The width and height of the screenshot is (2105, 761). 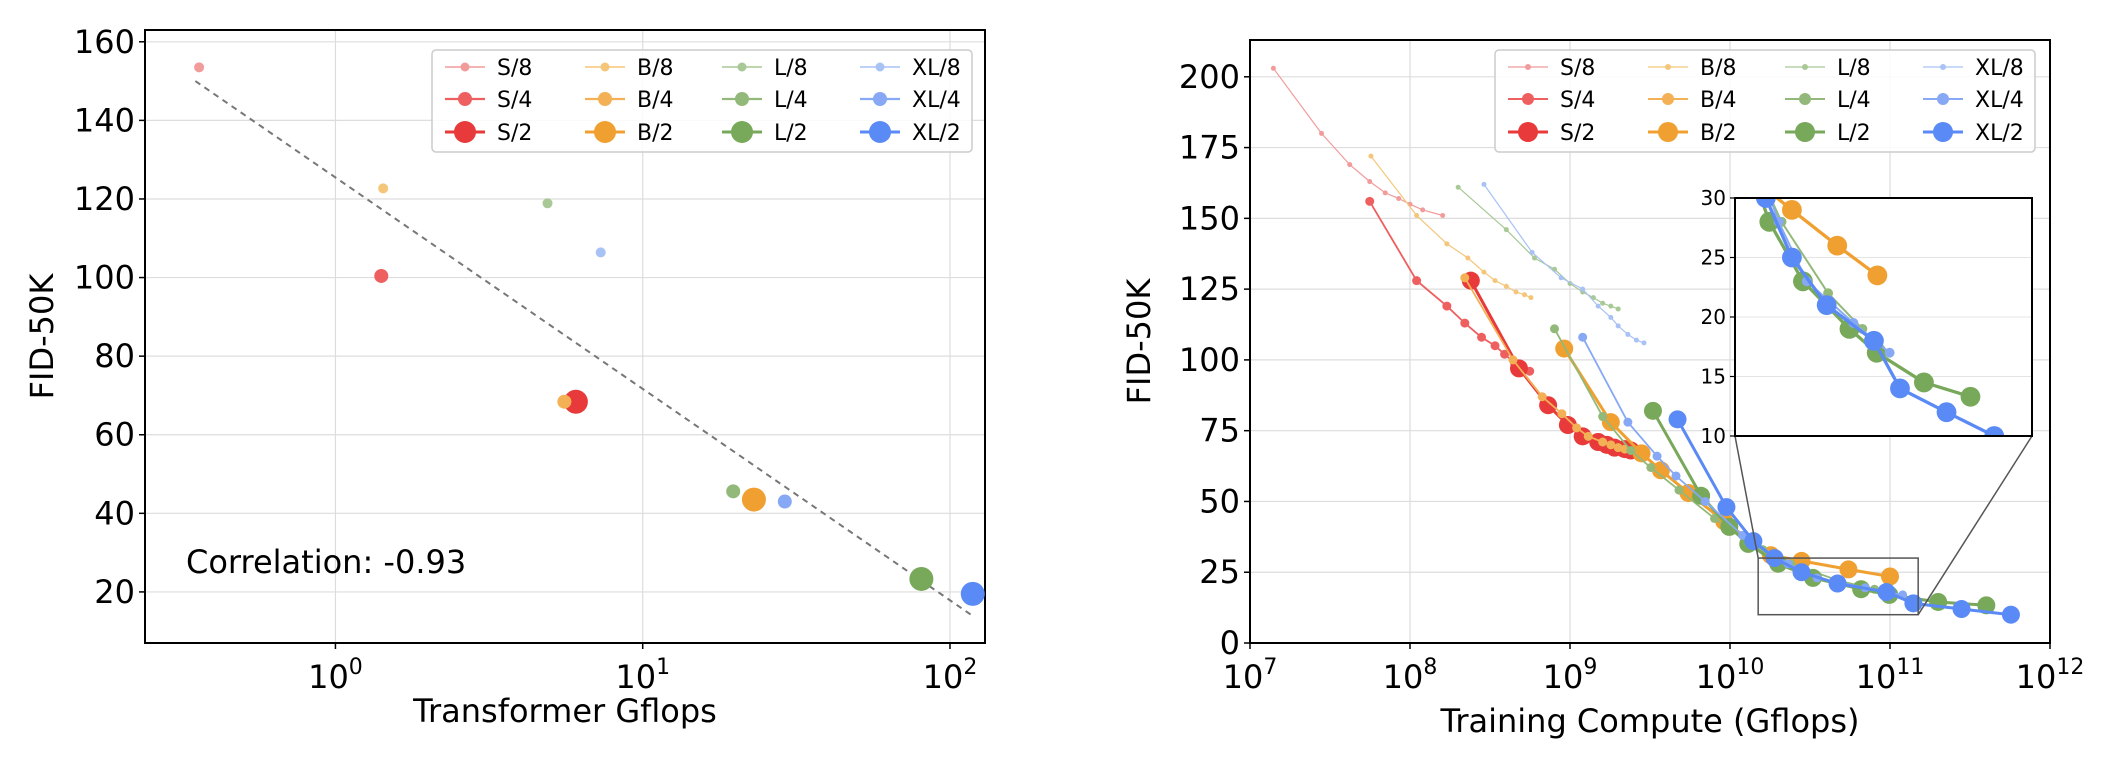 What do you see at coordinates (1219, 431) in the screenshot?
I see `tick-label-y: 75` at bounding box center [1219, 431].